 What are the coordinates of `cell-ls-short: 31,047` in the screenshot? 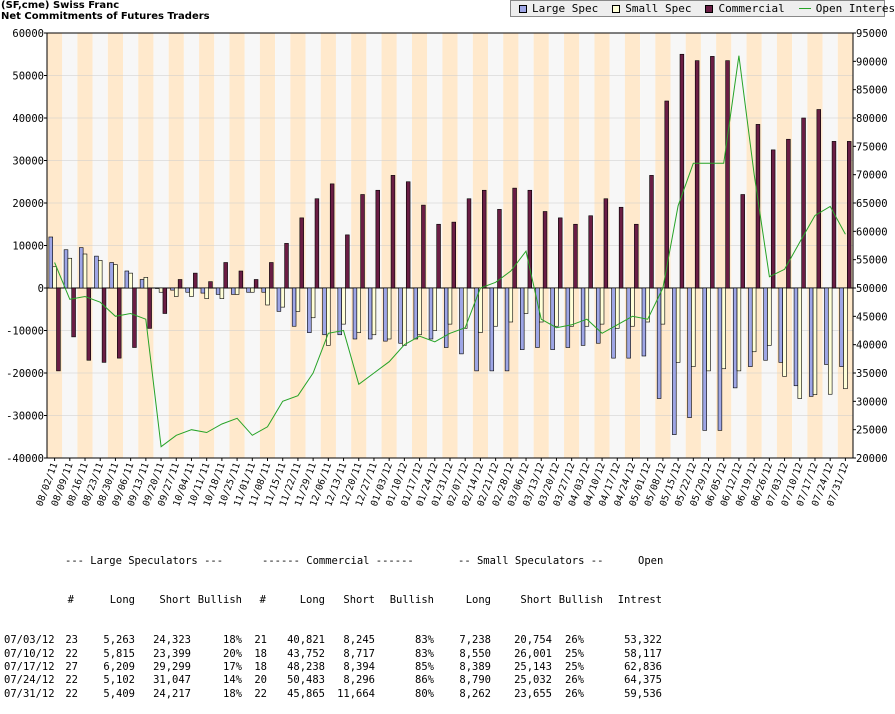 It's located at (172, 680).